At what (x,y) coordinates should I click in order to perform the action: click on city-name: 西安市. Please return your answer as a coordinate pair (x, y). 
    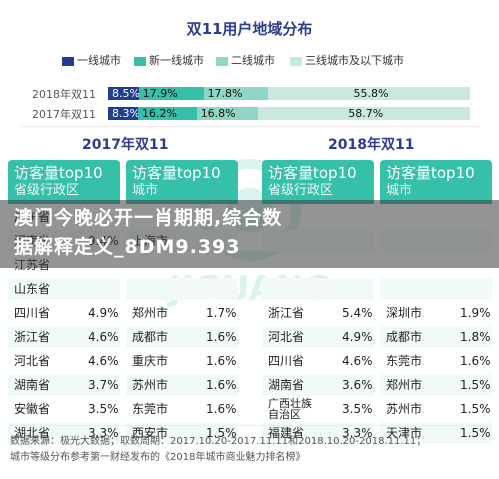
    Looking at the image, I should click on (150, 433).